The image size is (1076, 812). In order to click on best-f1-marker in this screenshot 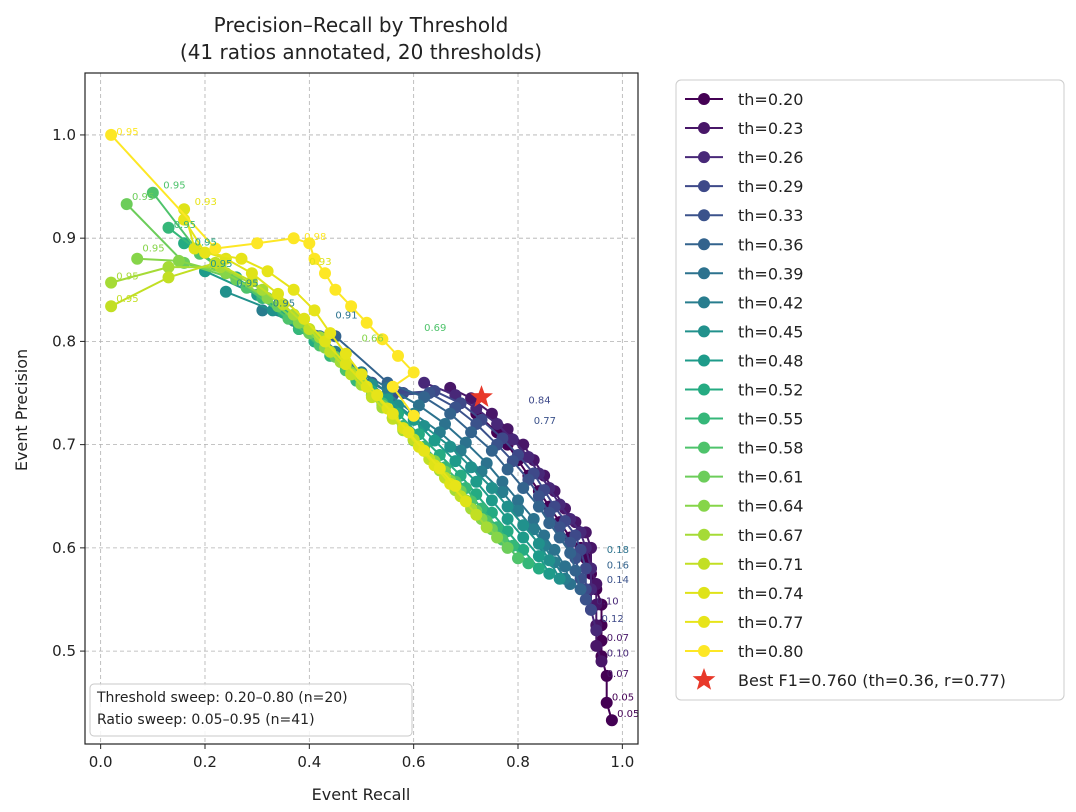, I will do `click(481, 396)`.